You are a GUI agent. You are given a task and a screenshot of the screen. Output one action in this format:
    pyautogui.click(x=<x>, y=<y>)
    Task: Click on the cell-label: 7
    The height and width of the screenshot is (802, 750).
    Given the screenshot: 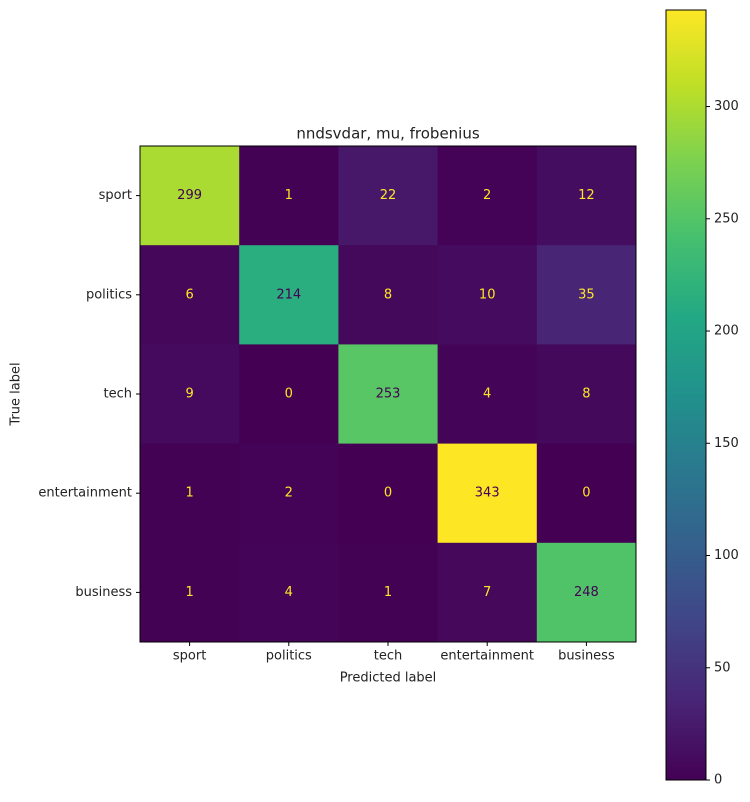 What is the action you would take?
    pyautogui.click(x=487, y=592)
    